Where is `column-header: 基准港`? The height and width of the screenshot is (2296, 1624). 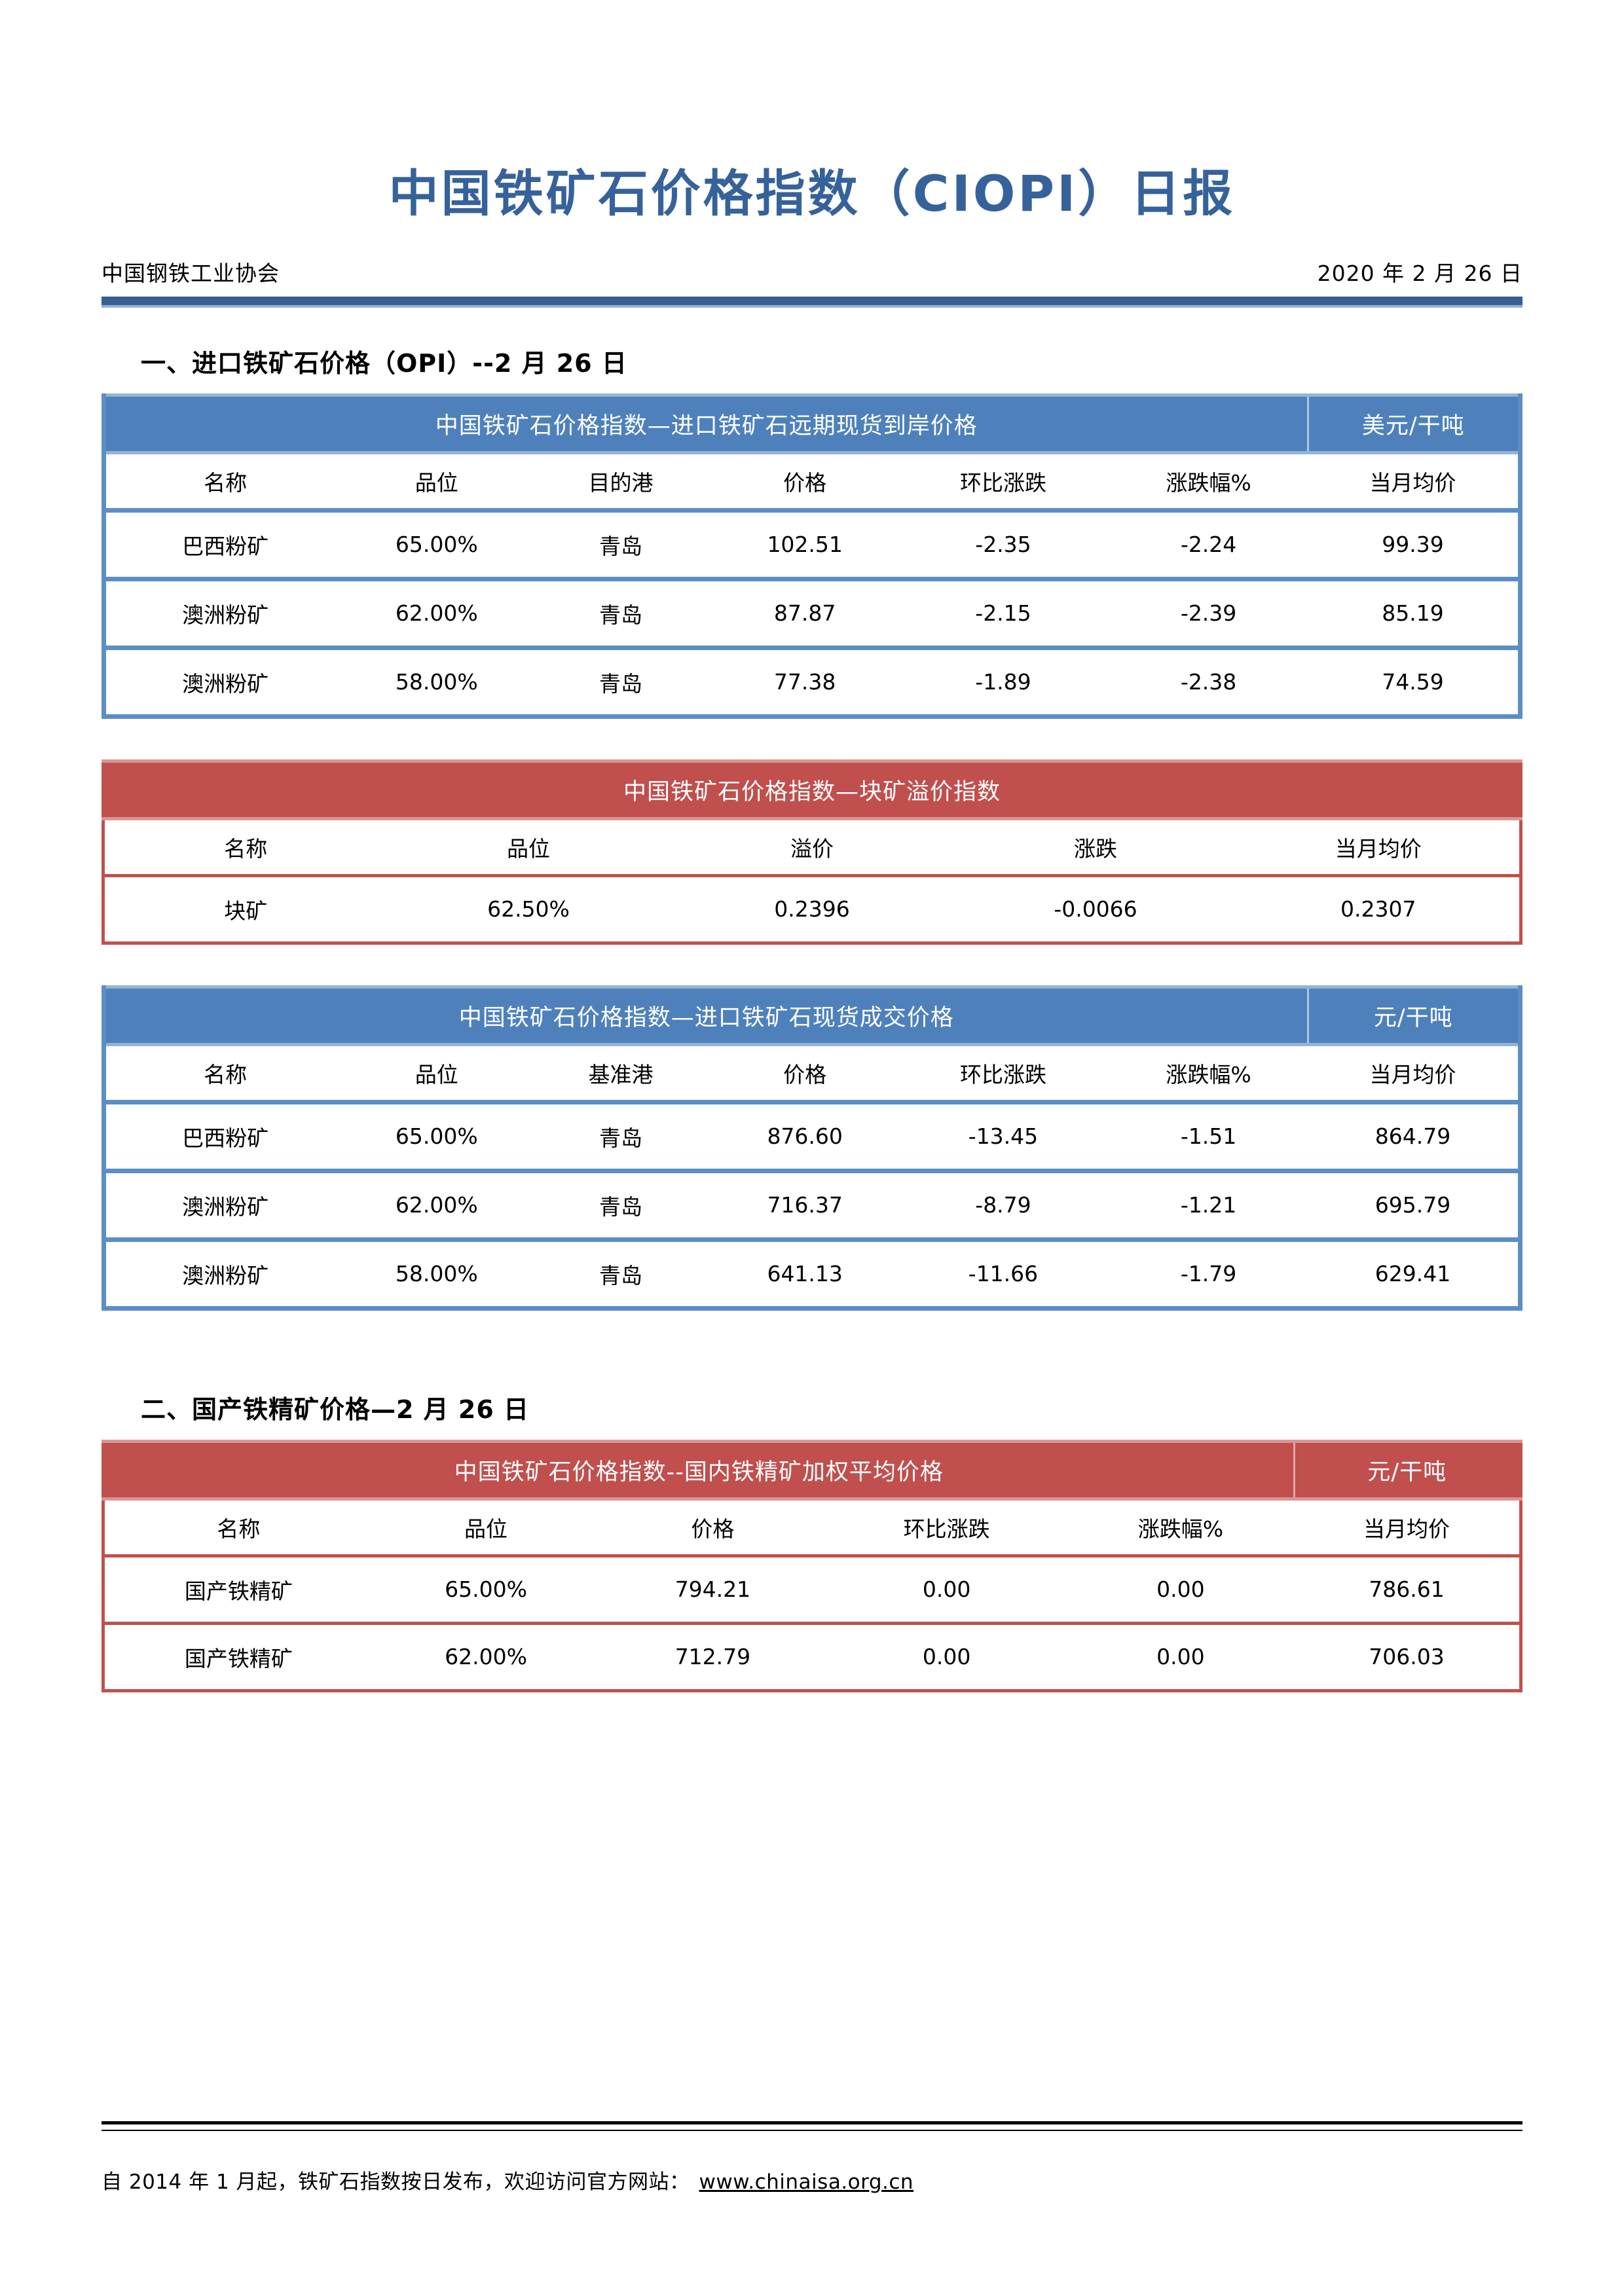
column-header: 基准港 is located at coordinates (620, 1074).